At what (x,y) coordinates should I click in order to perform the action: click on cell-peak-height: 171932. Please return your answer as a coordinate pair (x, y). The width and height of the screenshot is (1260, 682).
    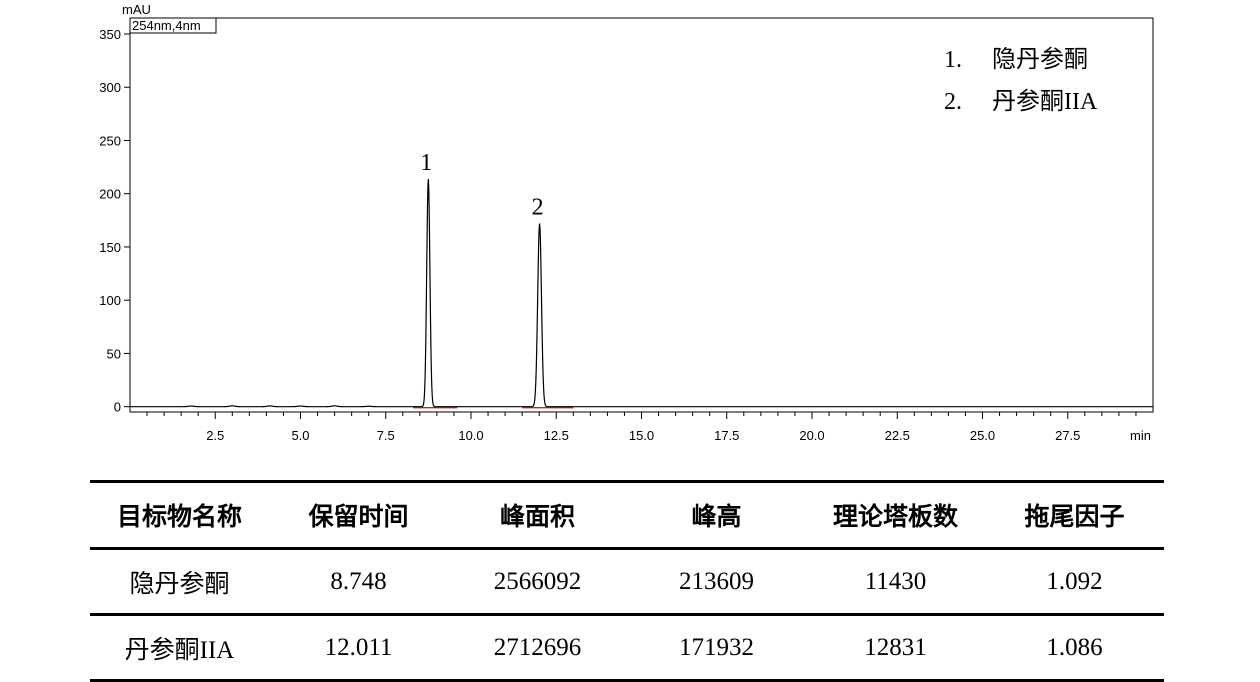
    Looking at the image, I should click on (716, 648).